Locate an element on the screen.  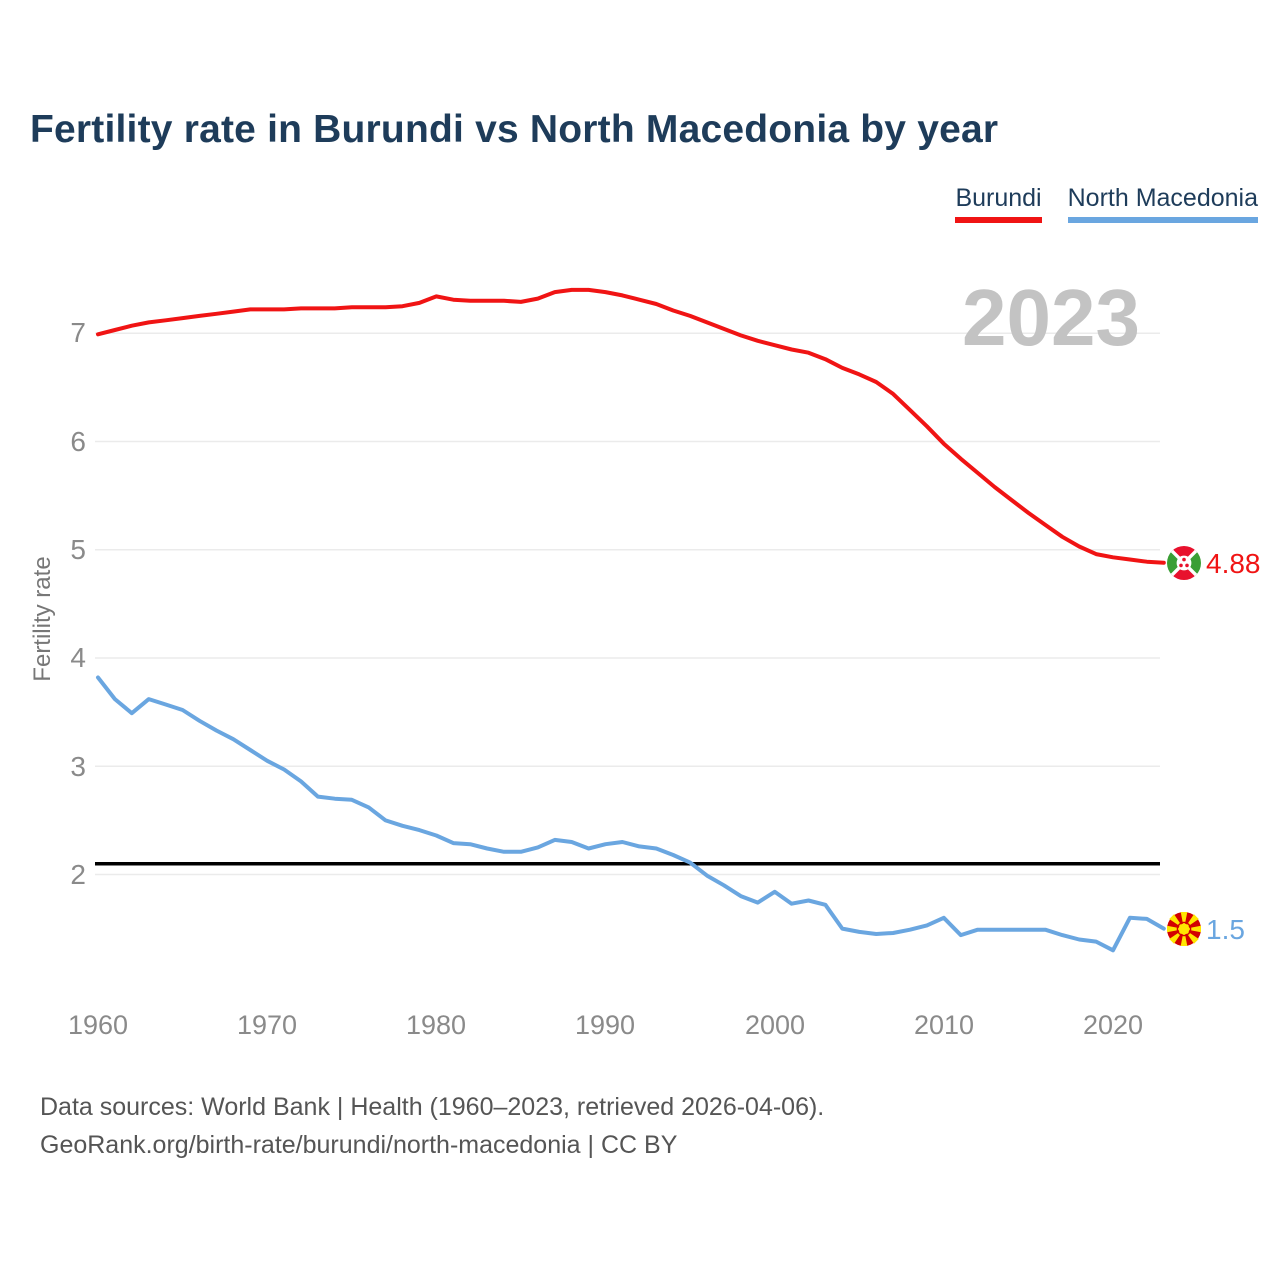
x-tick-1960: 1960 is located at coordinates (98, 1025).